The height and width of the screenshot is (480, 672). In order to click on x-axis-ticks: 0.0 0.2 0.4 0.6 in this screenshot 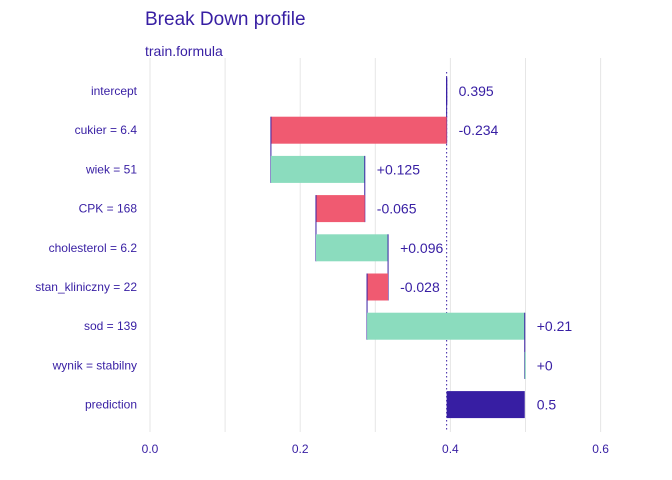, I will do `click(376, 449)`.